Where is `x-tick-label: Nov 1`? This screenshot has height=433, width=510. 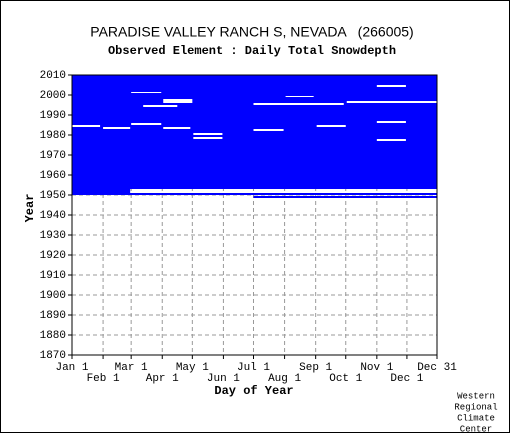 x-tick-label: Nov 1 is located at coordinates (376, 368).